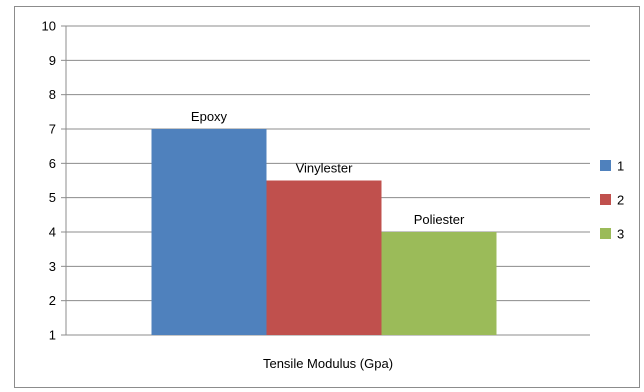 The width and height of the screenshot is (644, 392). I want to click on y-tick-label: 5, so click(52, 197).